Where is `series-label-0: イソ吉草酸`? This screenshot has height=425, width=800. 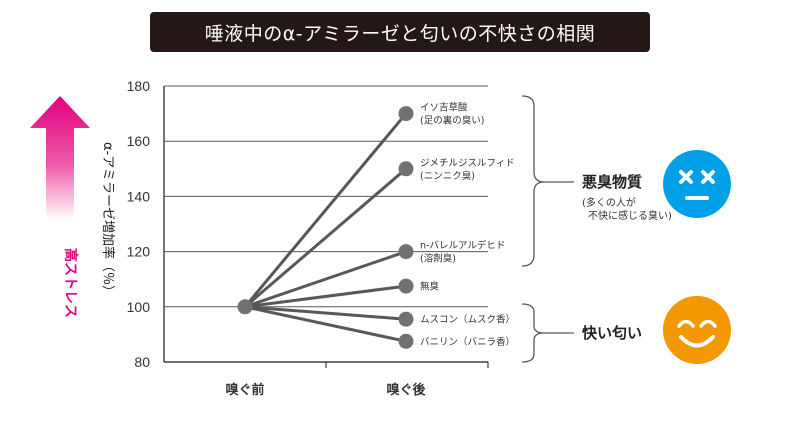
series-label-0: イソ吉草酸 is located at coordinates (444, 108).